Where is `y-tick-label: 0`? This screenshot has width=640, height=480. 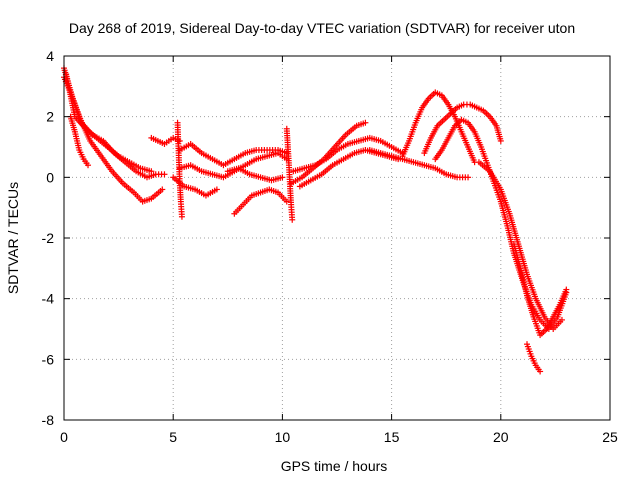
y-tick-label: 0 is located at coordinates (50, 177).